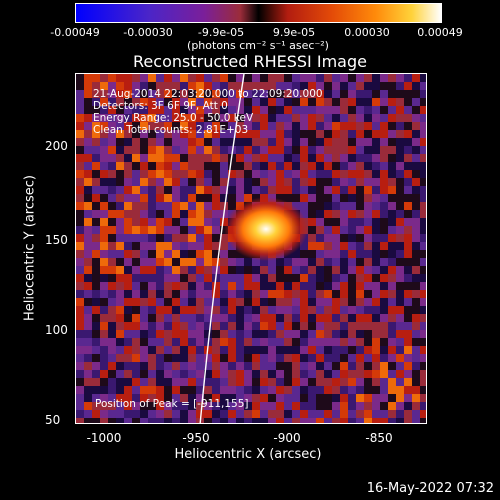 The width and height of the screenshot is (500, 500). Describe the element at coordinates (171, 130) in the screenshot. I see `info-clean: Clean Total counts: 2.81E+03` at that location.